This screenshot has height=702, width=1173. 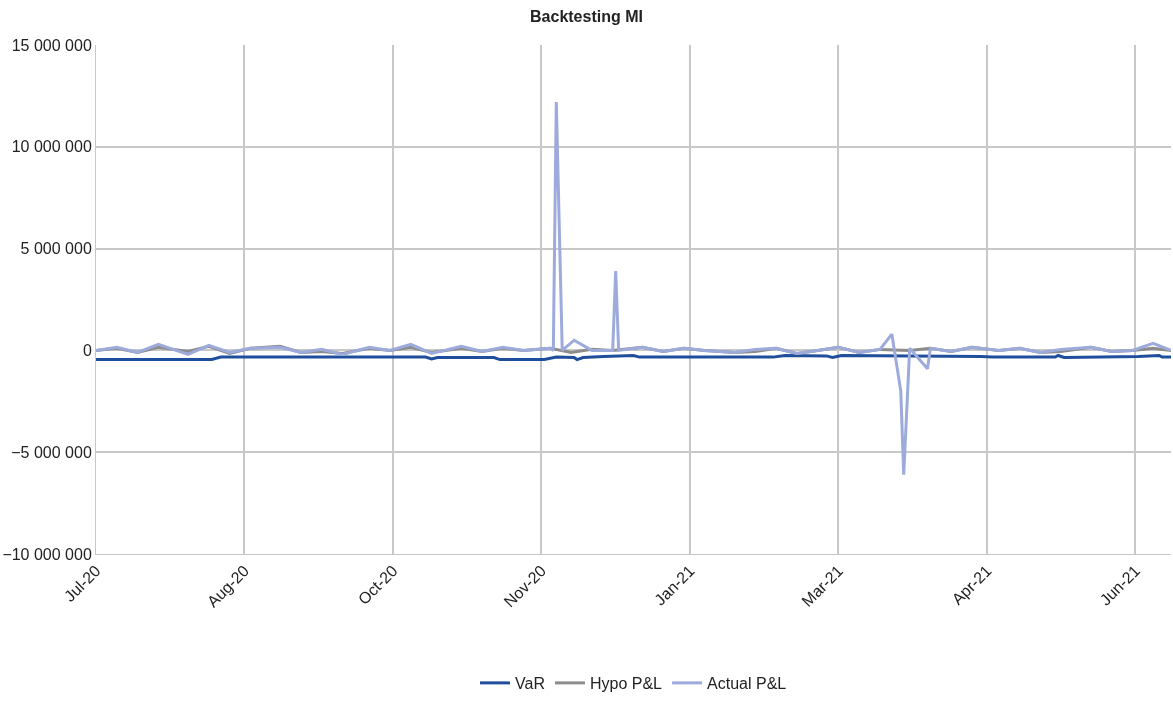 What do you see at coordinates (626, 684) in the screenshot?
I see `legend-label: Hypo P&L` at bounding box center [626, 684].